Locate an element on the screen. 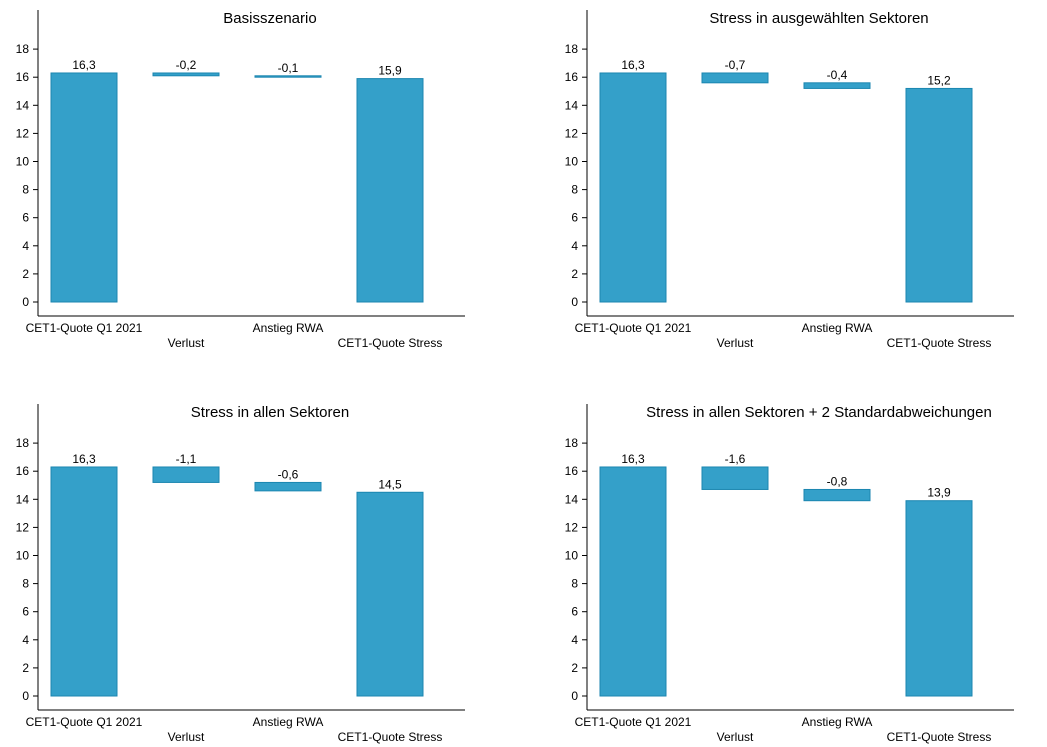 This screenshot has width=1047, height=747. chart-title: Basisszenario is located at coordinates (269, 18).